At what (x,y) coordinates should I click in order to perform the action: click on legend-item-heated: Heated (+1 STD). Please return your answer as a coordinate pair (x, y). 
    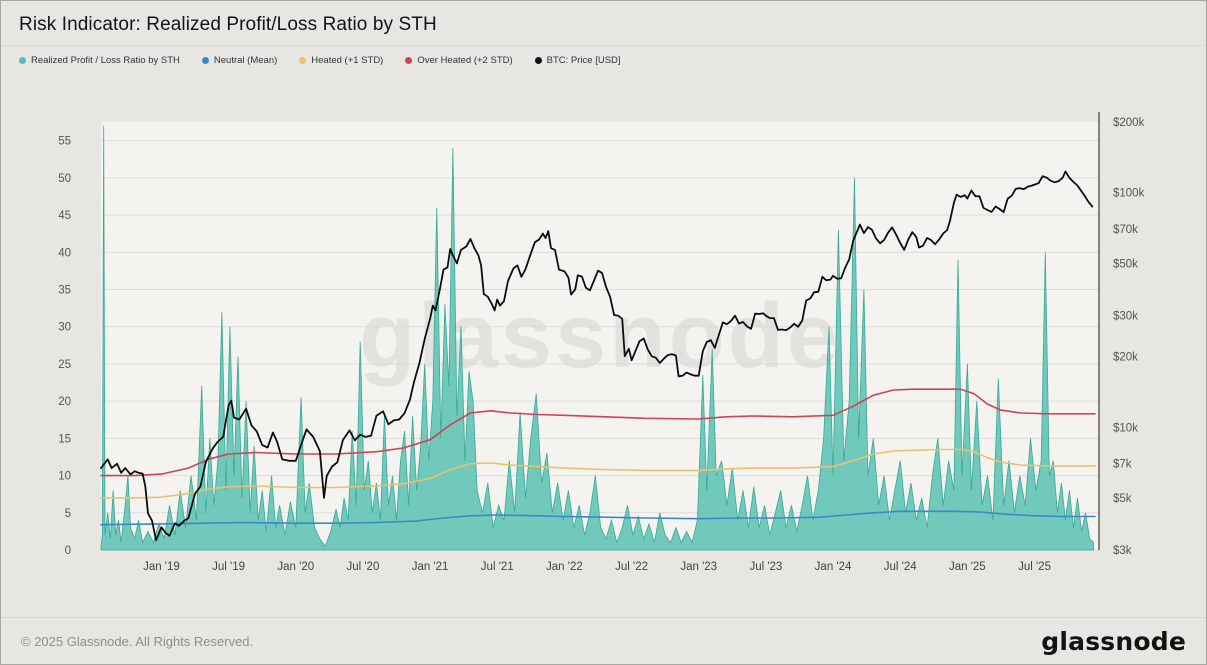
    Looking at the image, I should click on (341, 60).